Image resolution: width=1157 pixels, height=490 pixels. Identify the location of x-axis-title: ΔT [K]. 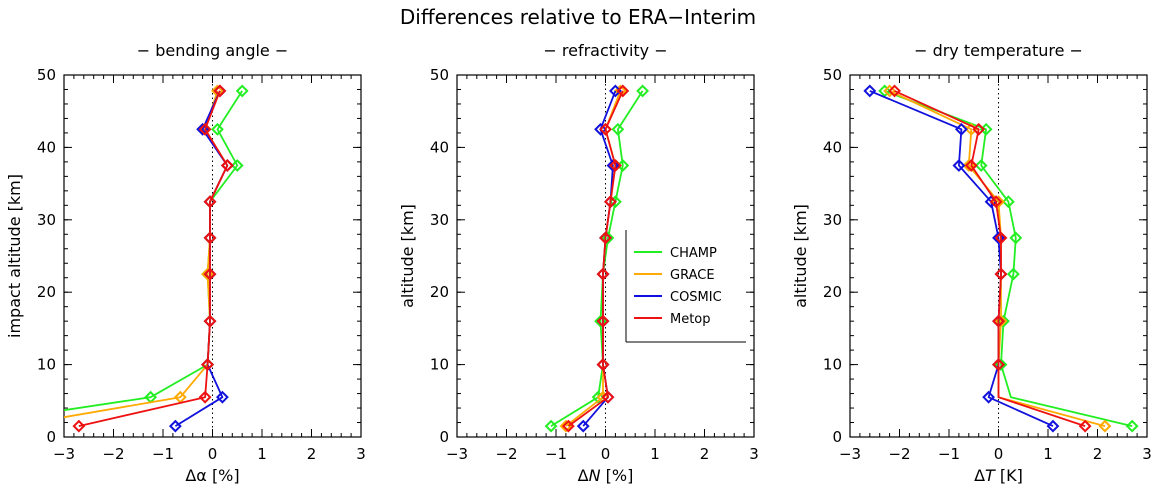
(998, 475).